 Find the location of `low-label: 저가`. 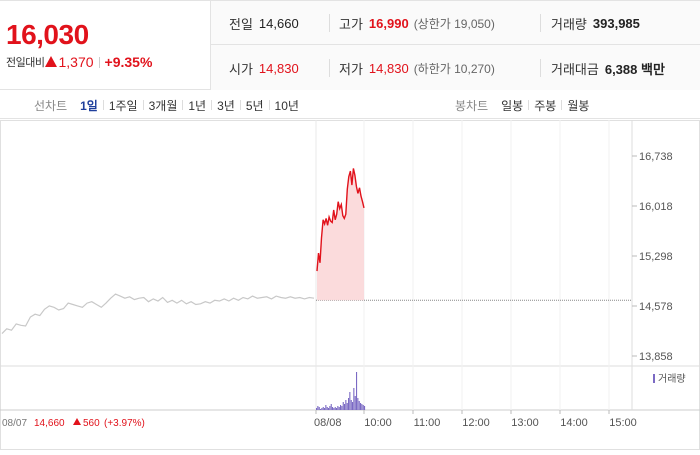

low-label: 저가 is located at coordinates (351, 69).